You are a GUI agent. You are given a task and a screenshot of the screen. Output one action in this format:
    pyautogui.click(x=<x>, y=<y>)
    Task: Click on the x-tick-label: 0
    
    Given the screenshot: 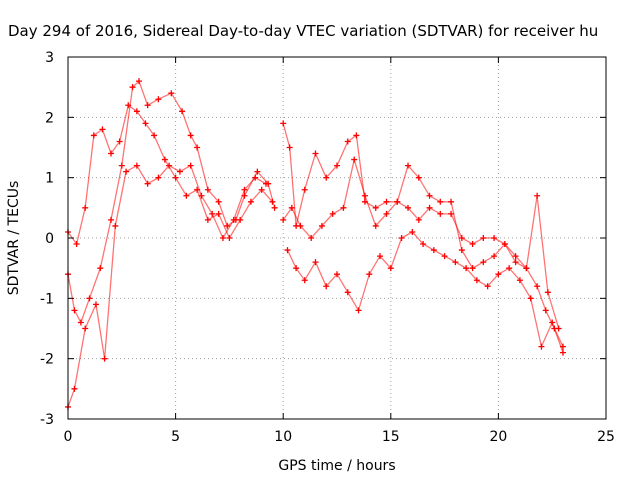 What is the action you would take?
    pyautogui.click(x=68, y=437)
    